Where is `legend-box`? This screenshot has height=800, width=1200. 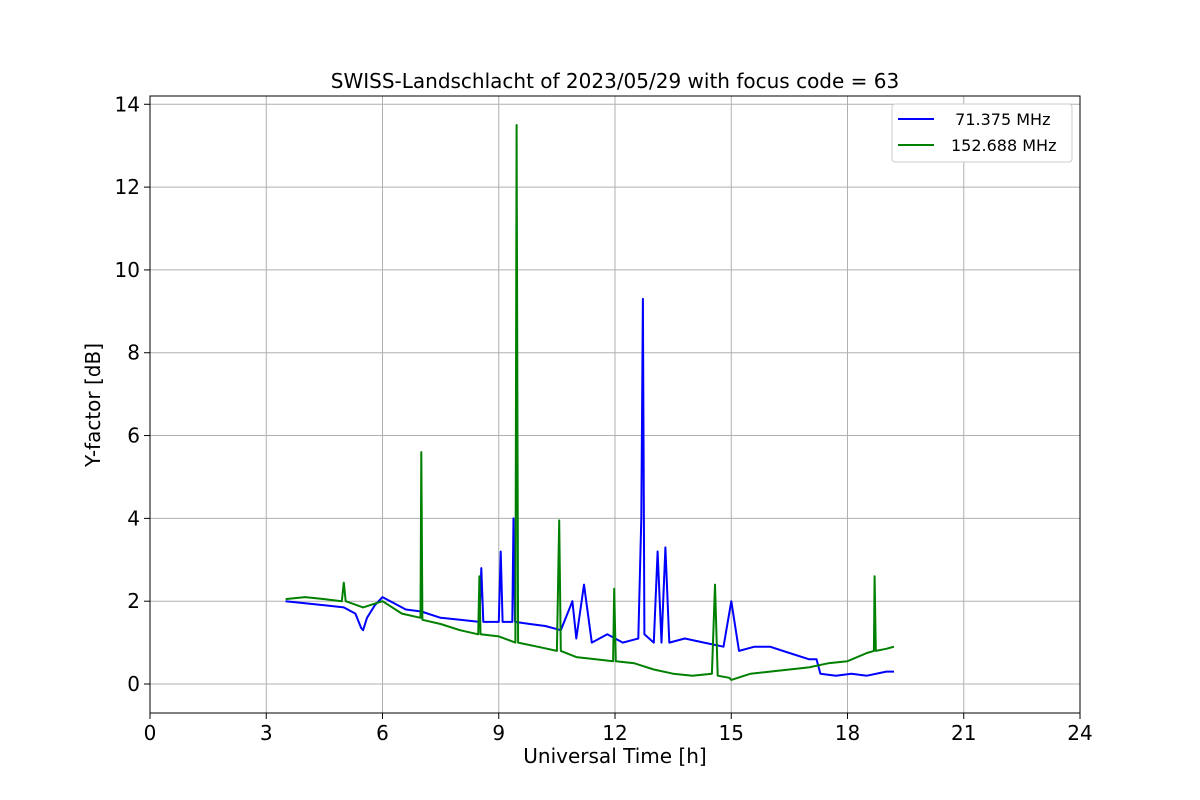
legend-box is located at coordinates (982, 133).